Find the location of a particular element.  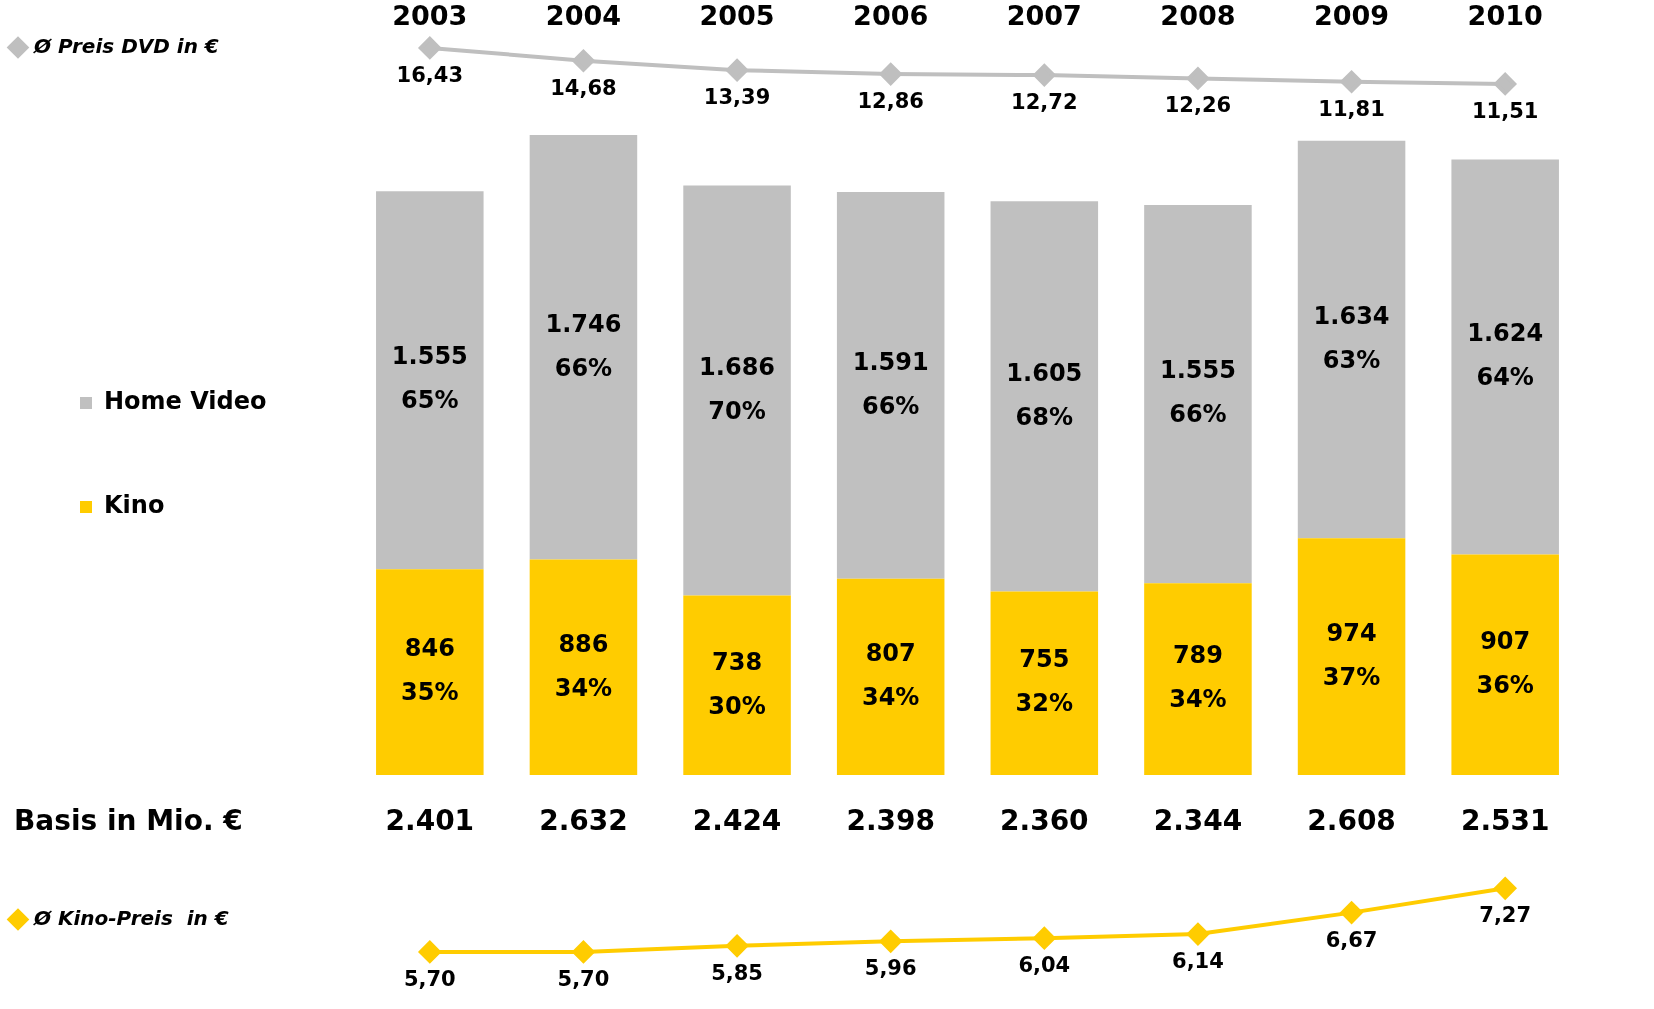

legend-label: Kino is located at coordinates (134, 505).